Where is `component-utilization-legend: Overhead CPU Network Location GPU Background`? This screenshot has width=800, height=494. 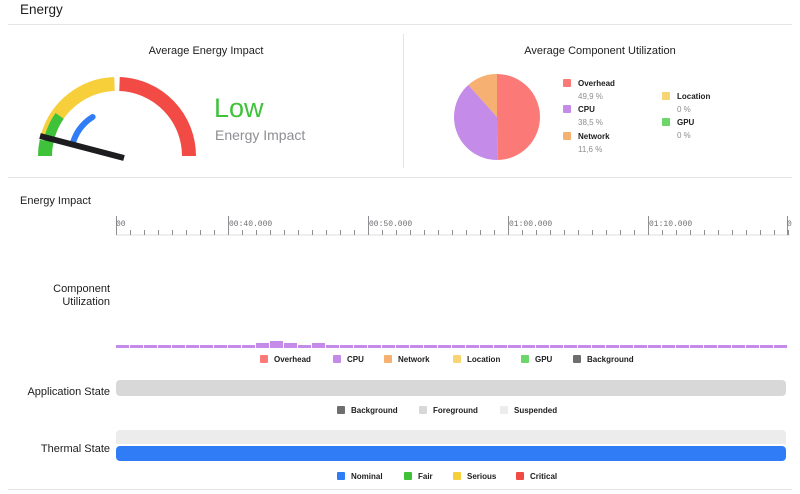
component-utilization-legend: Overhead CPU Network Location GPU Background is located at coordinates (460, 360).